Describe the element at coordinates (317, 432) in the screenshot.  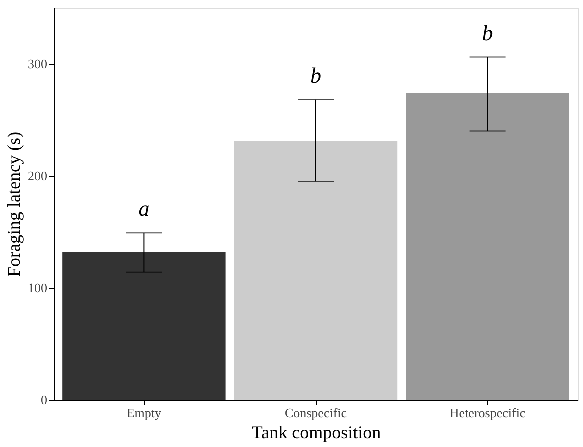
I see `x-axis-title: Tank composition` at that location.